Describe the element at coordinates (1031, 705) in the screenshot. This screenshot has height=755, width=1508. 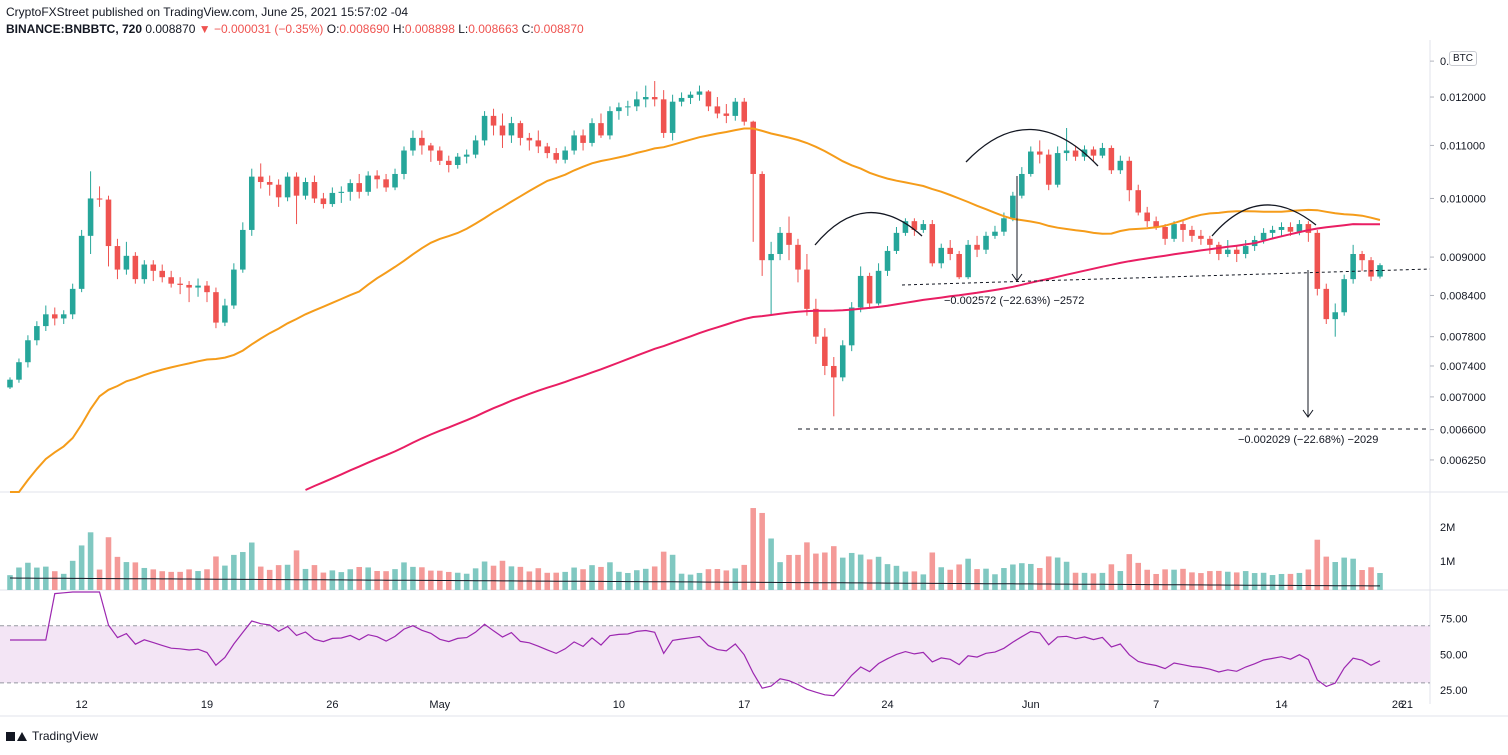
I see `time-tick-label: Jun` at that location.